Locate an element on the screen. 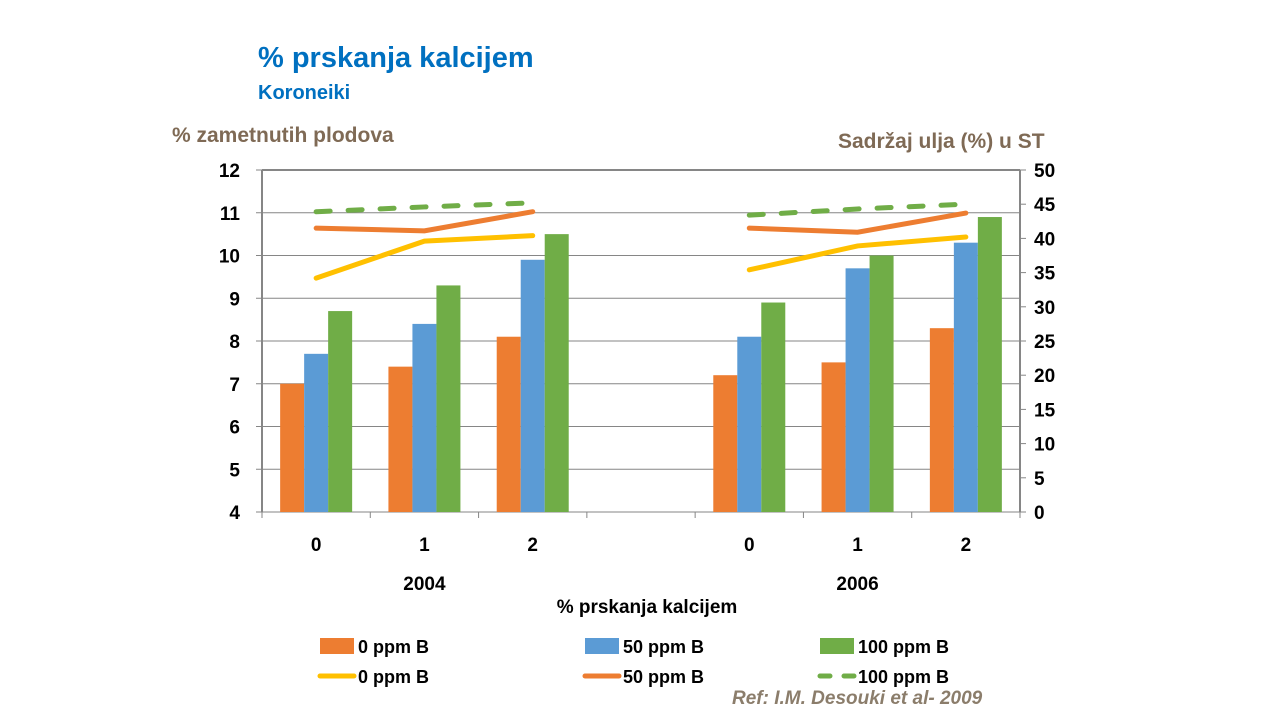 The image size is (1280, 720). y-tick-label: 7 is located at coordinates (234, 385).